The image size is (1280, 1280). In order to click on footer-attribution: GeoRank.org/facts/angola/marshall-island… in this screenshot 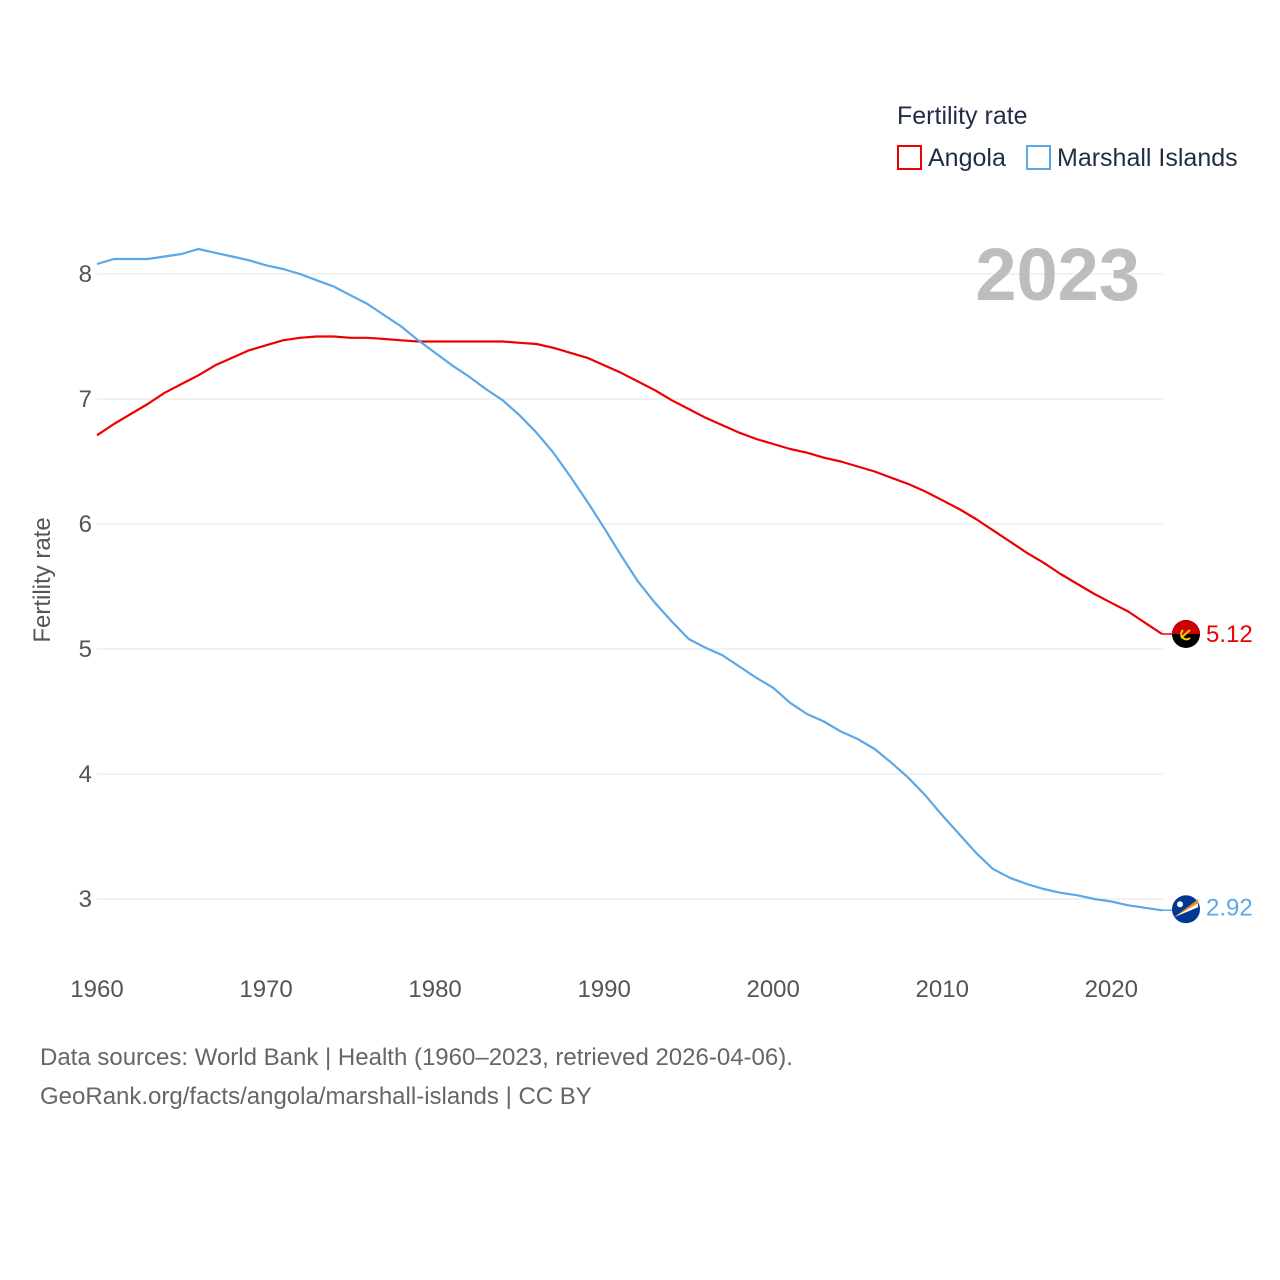, I will do `click(316, 1096)`.